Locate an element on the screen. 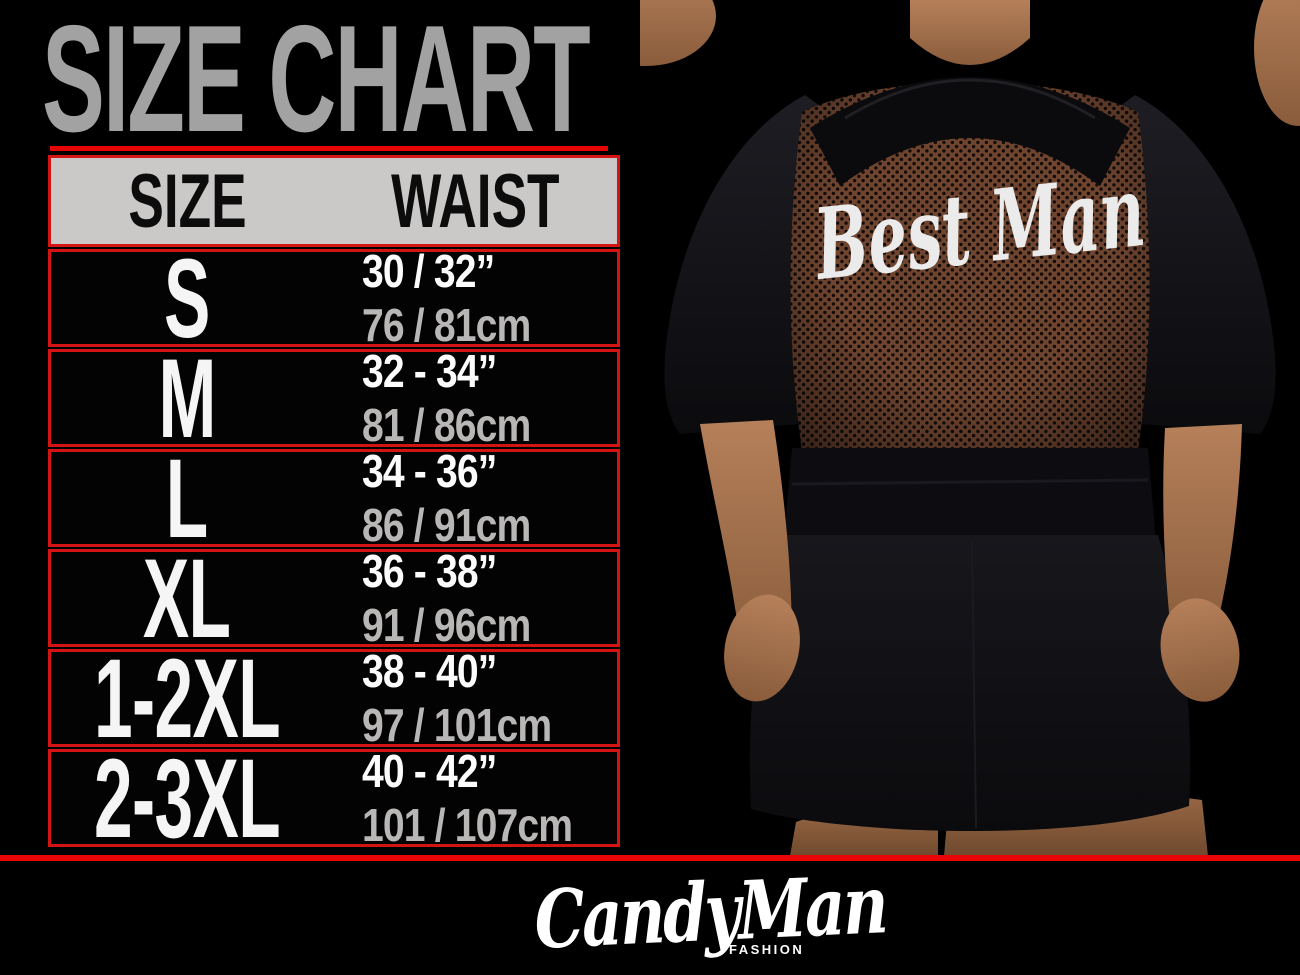 This screenshot has height=975, width=1300. waist-inches: 30 / 32” is located at coordinates (428, 271).